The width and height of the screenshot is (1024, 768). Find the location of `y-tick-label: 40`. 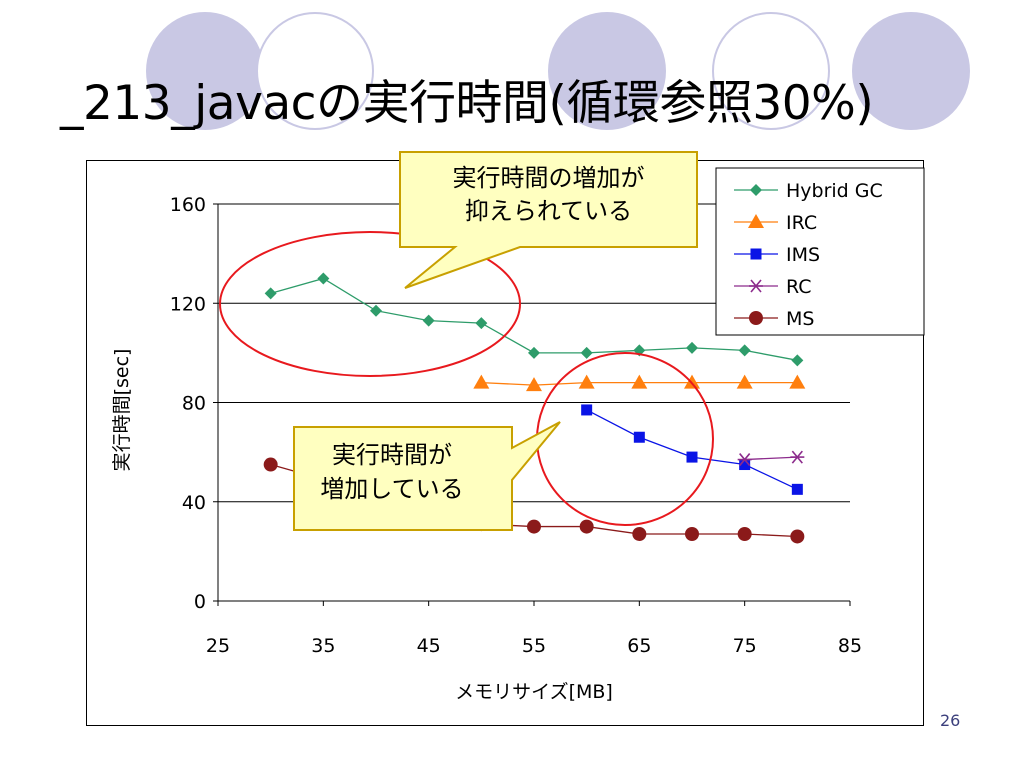

y-tick-label: 40 is located at coordinates (194, 503).